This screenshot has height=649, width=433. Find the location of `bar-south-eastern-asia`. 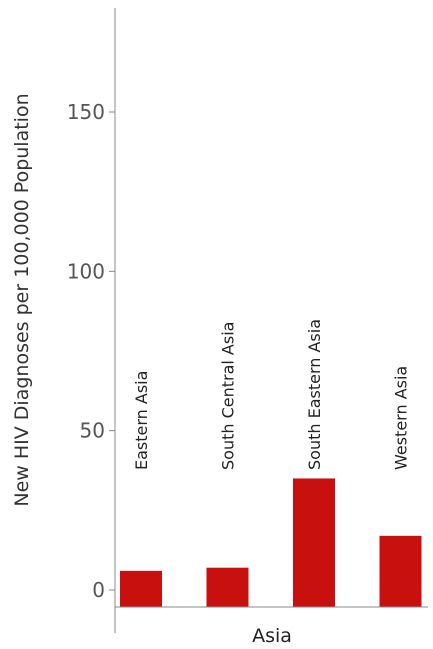

bar-south-eastern-asia is located at coordinates (314, 542).